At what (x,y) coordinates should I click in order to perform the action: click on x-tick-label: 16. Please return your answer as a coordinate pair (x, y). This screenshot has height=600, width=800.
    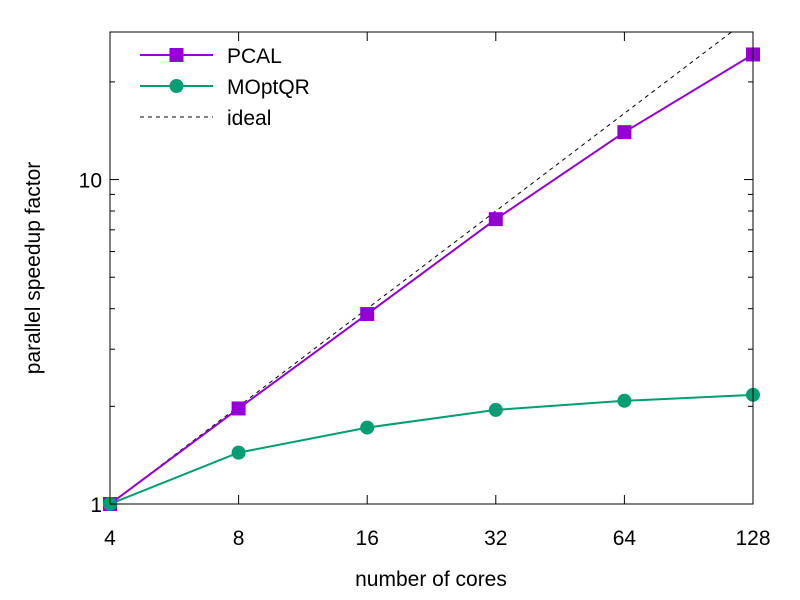
    Looking at the image, I should click on (367, 538).